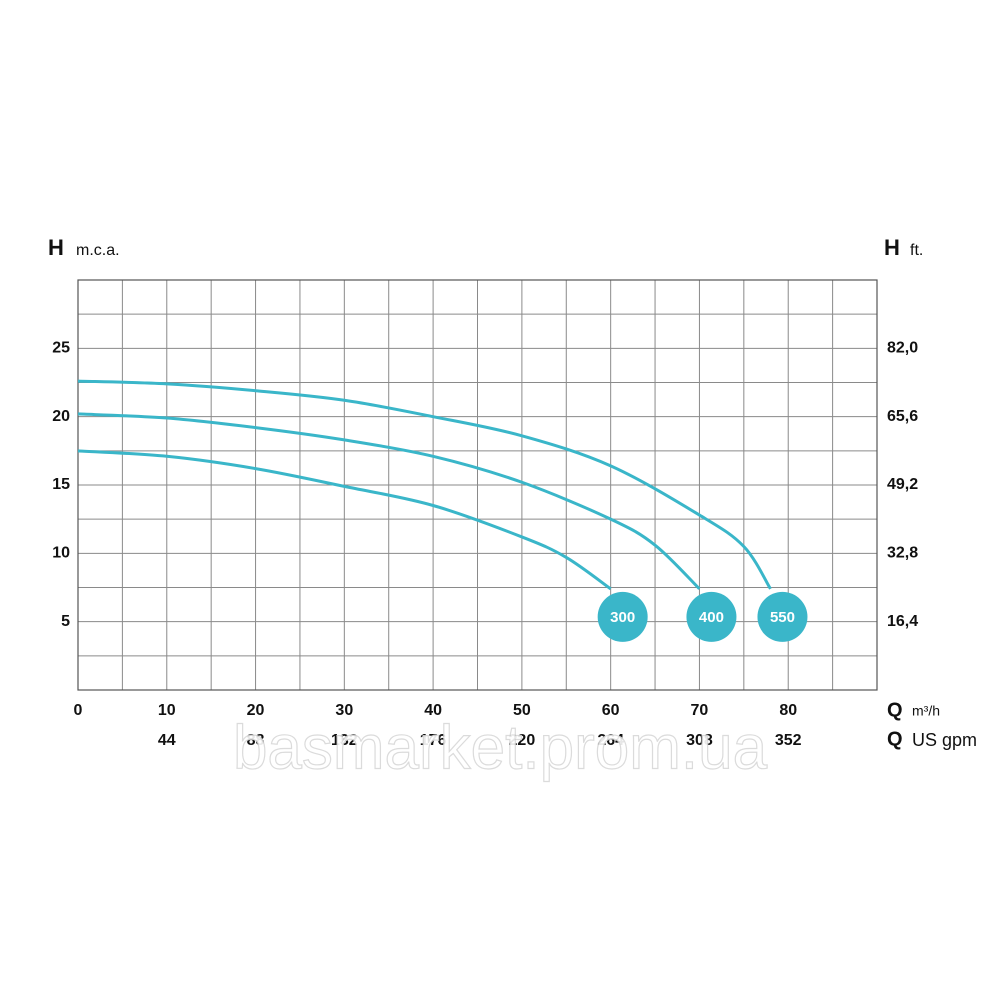  I want to click on x-tick-label: 0, so click(78, 710).